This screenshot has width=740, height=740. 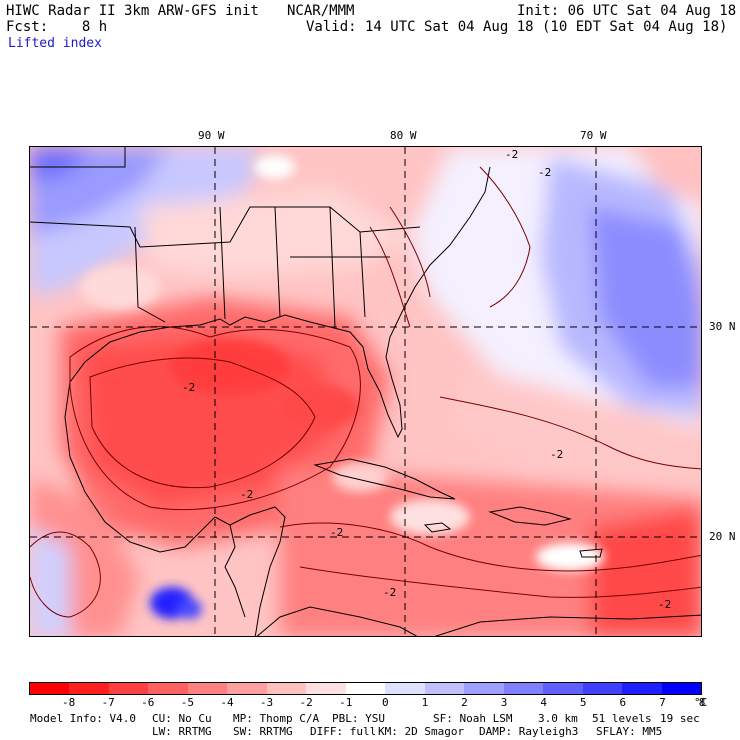 I want to click on colorbar-tick-label: 5, so click(x=583, y=702).